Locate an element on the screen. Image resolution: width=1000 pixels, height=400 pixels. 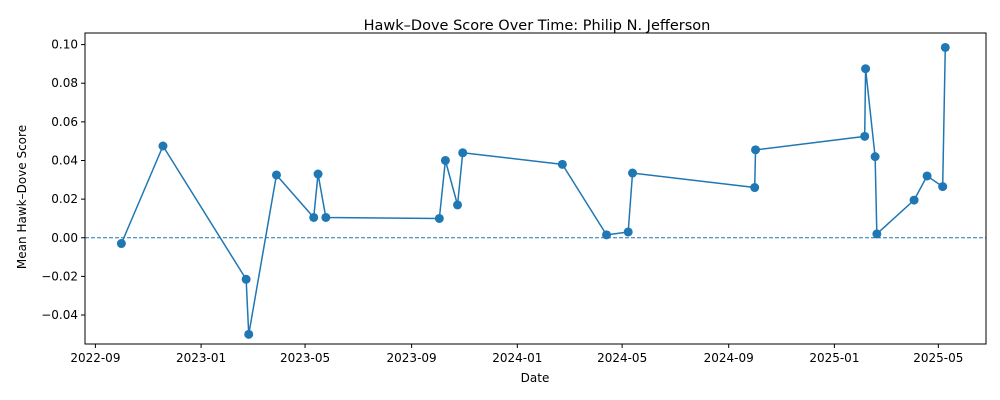
y-tick-label: 0.00 is located at coordinates (64, 238).